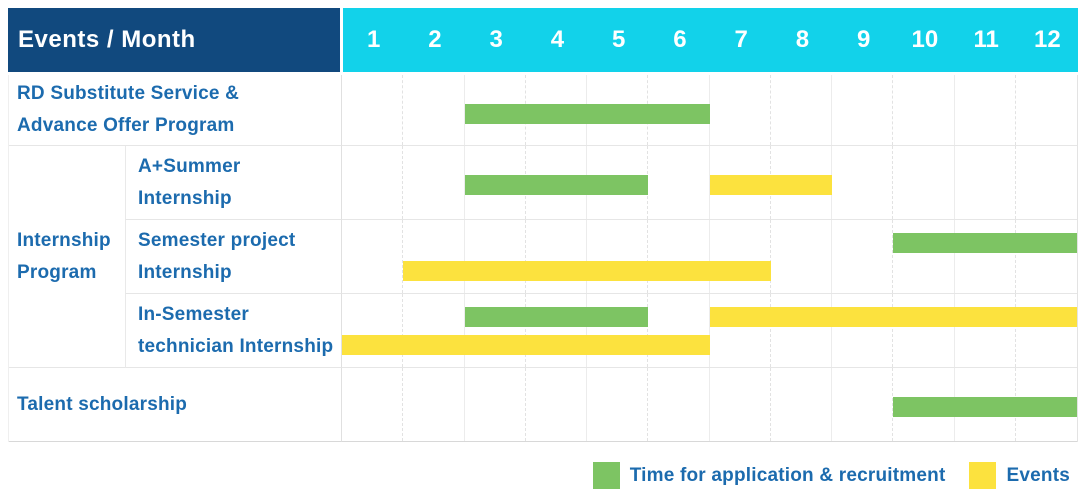 The height and width of the screenshot is (494, 1080). What do you see at coordinates (217, 240) in the screenshot?
I see `row-label-line: Semester project` at bounding box center [217, 240].